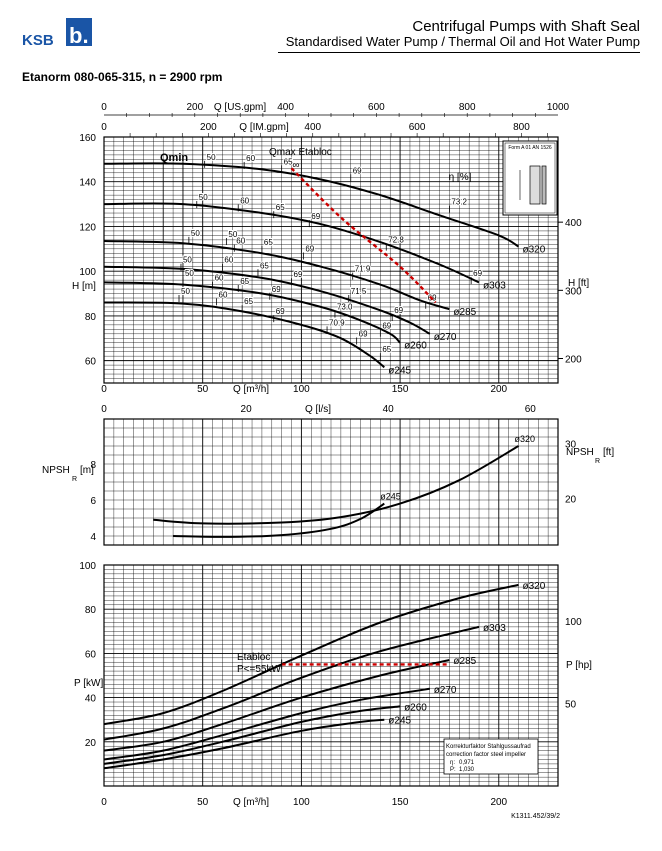 The width and height of the screenshot is (662, 851). Describe the element at coordinates (295, 165) in the screenshot. I see `qmax-symbol: ∞` at that location.